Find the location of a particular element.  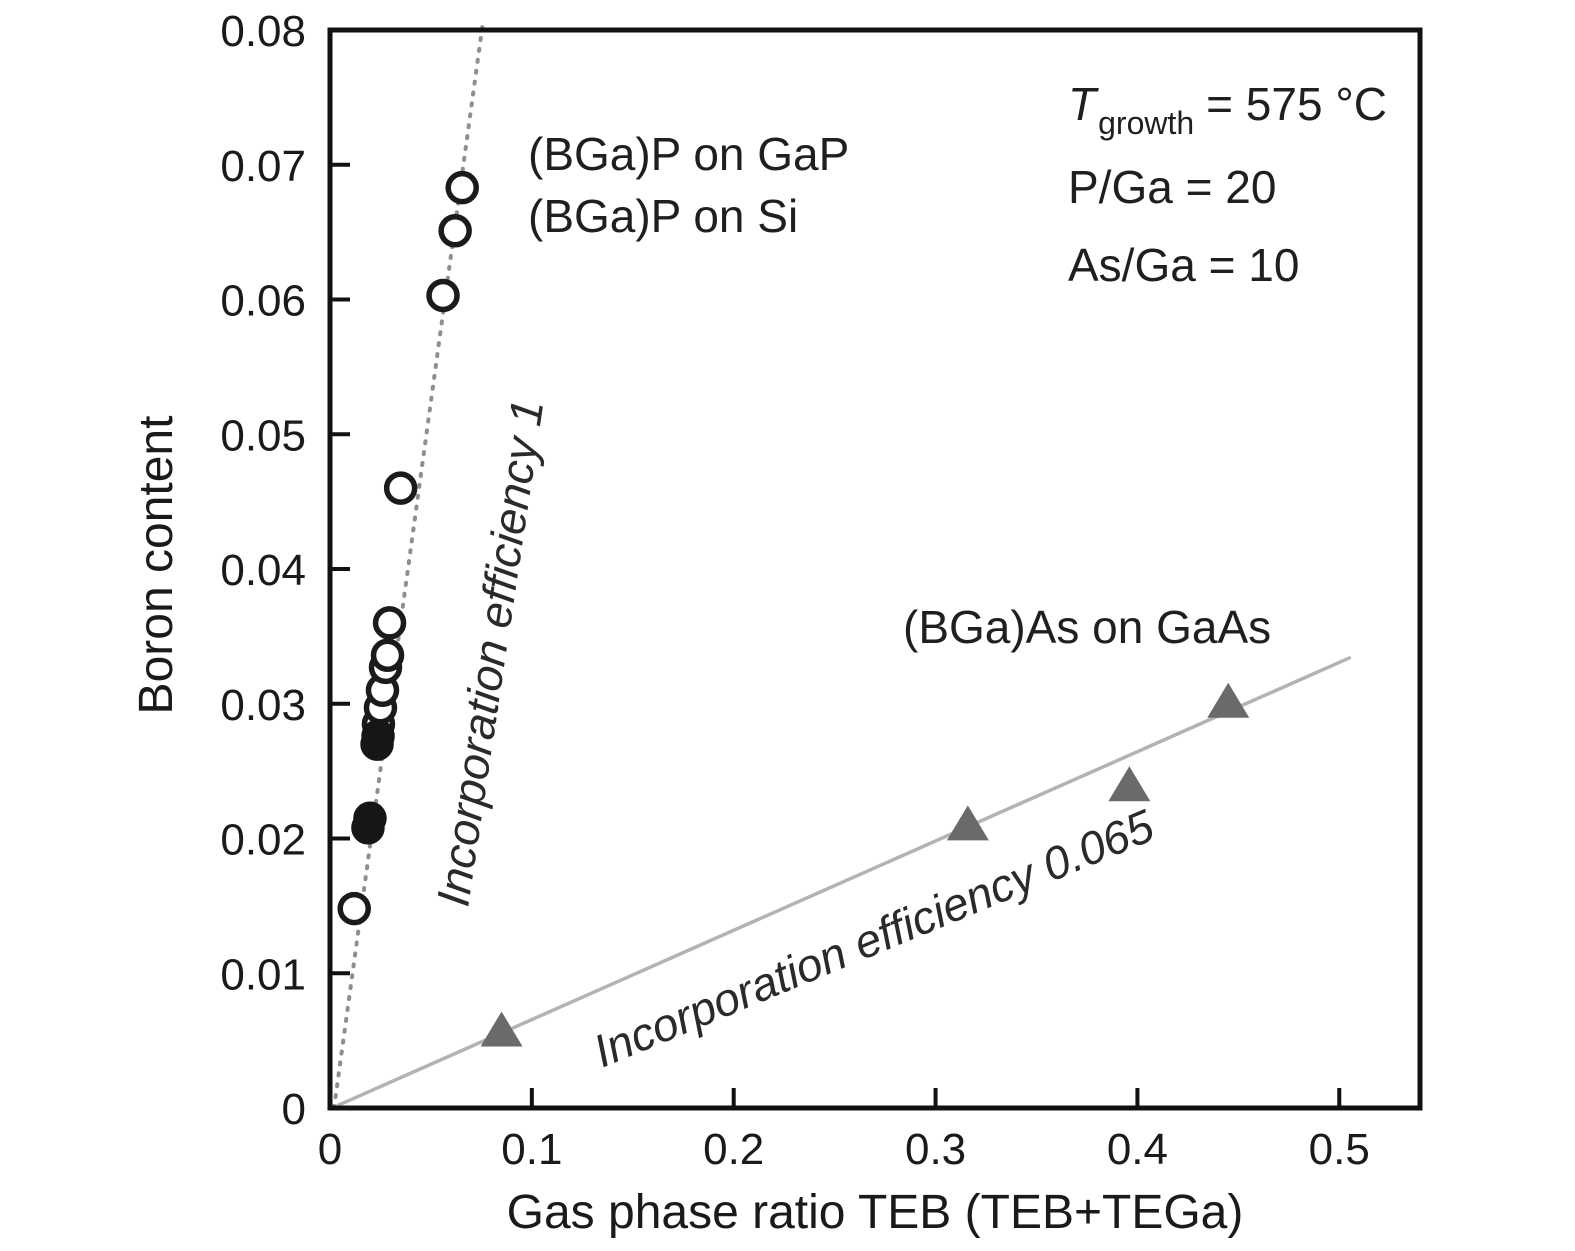

x-tick-label: 0.5 is located at coordinates (1339, 1149).